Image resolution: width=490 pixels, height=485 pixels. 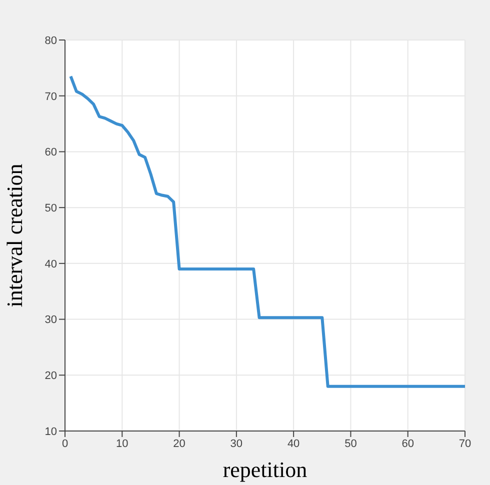 I want to click on y-tick-label: 20, so click(x=50, y=376).